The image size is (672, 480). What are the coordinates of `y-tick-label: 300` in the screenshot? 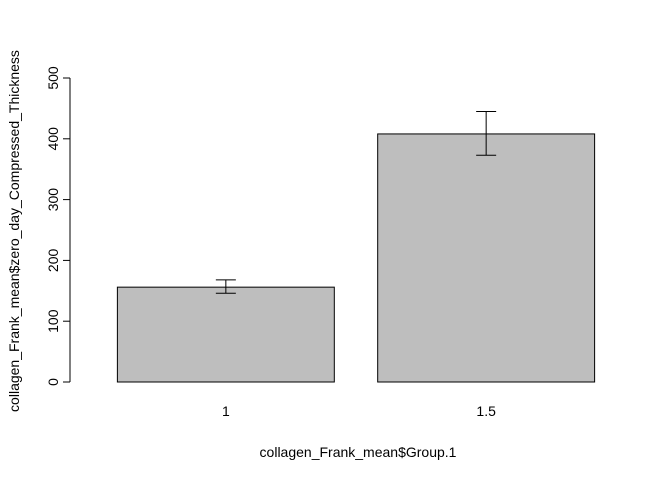 It's located at (53, 200).